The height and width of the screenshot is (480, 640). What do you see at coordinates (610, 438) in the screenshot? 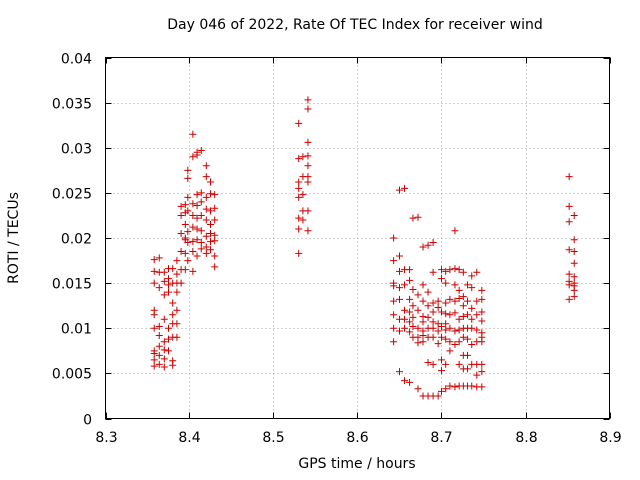
I see `x-tick-label: 8.9` at bounding box center [610, 438].